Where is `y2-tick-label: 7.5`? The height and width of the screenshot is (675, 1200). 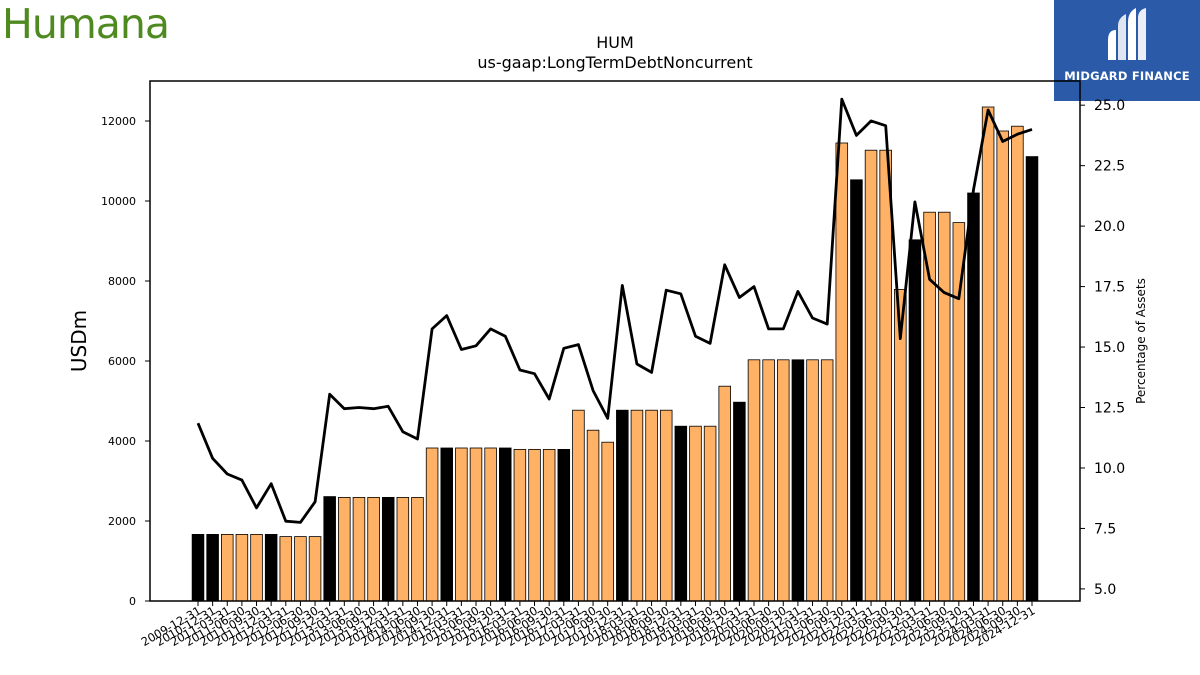
y2-tick-label: 7.5 is located at coordinates (1105, 529).